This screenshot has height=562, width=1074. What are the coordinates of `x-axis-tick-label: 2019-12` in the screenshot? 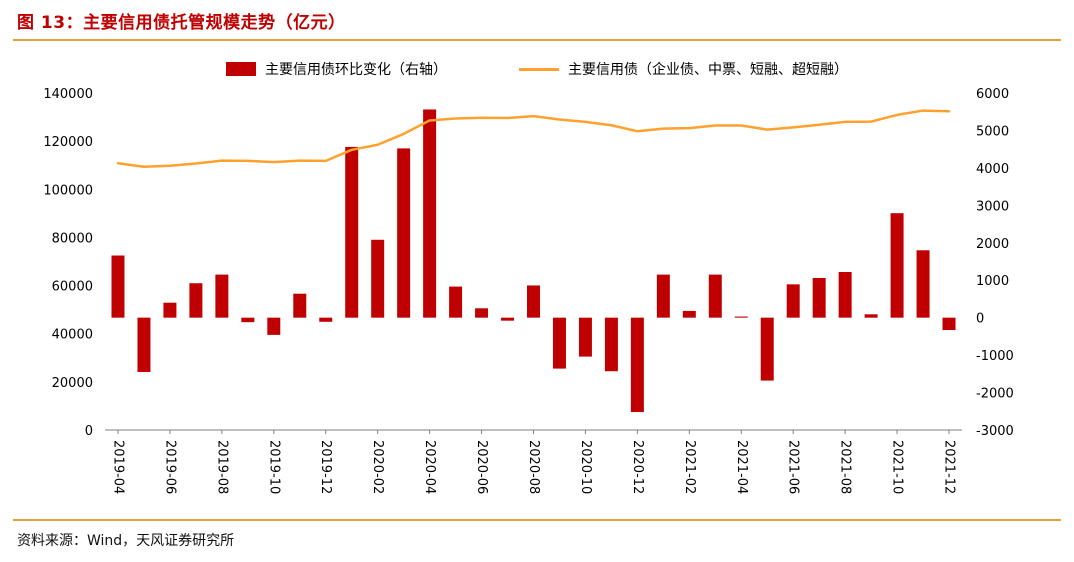 It's located at (325, 467).